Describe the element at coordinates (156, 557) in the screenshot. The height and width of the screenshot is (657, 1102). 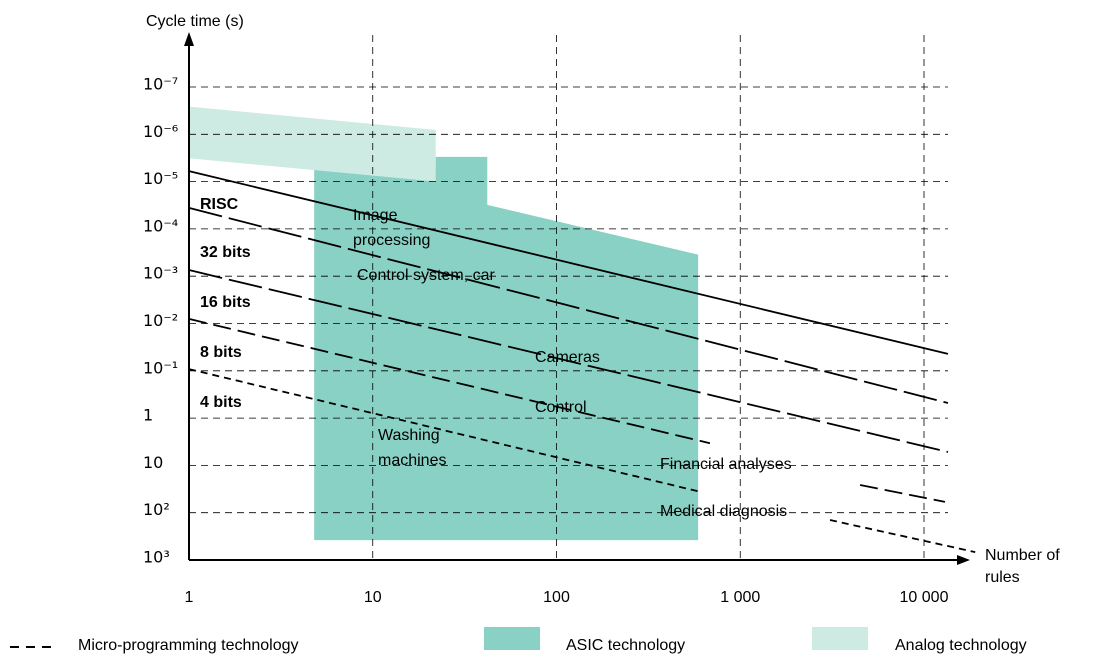
I see `y-tick-label: 10³` at that location.